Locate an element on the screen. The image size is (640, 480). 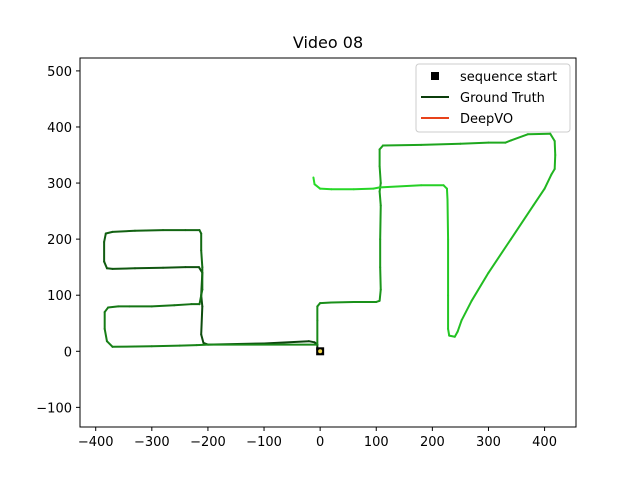
x-tick-label: −100 is located at coordinates (264, 442).